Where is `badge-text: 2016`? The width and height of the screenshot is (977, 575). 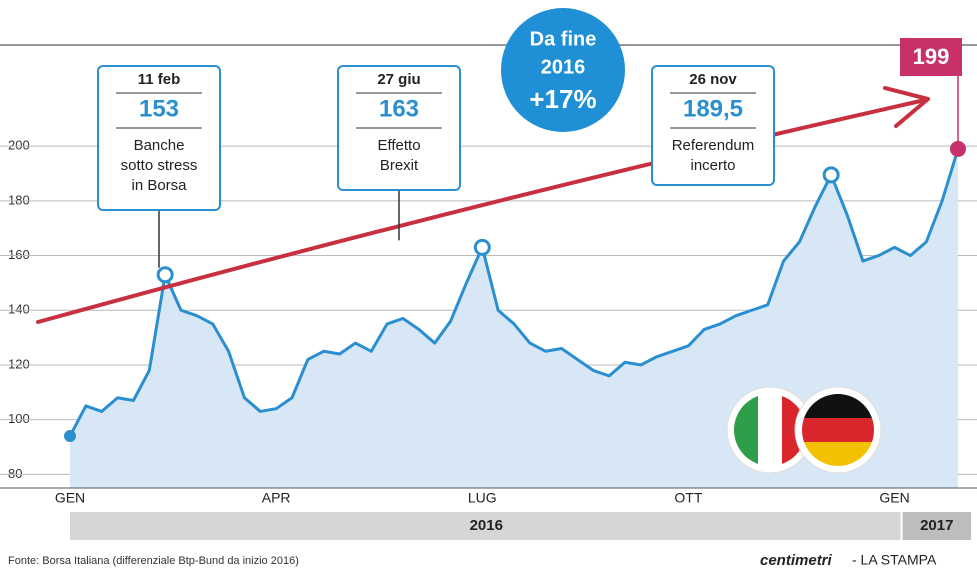
badge-text: 2016 is located at coordinates (563, 67).